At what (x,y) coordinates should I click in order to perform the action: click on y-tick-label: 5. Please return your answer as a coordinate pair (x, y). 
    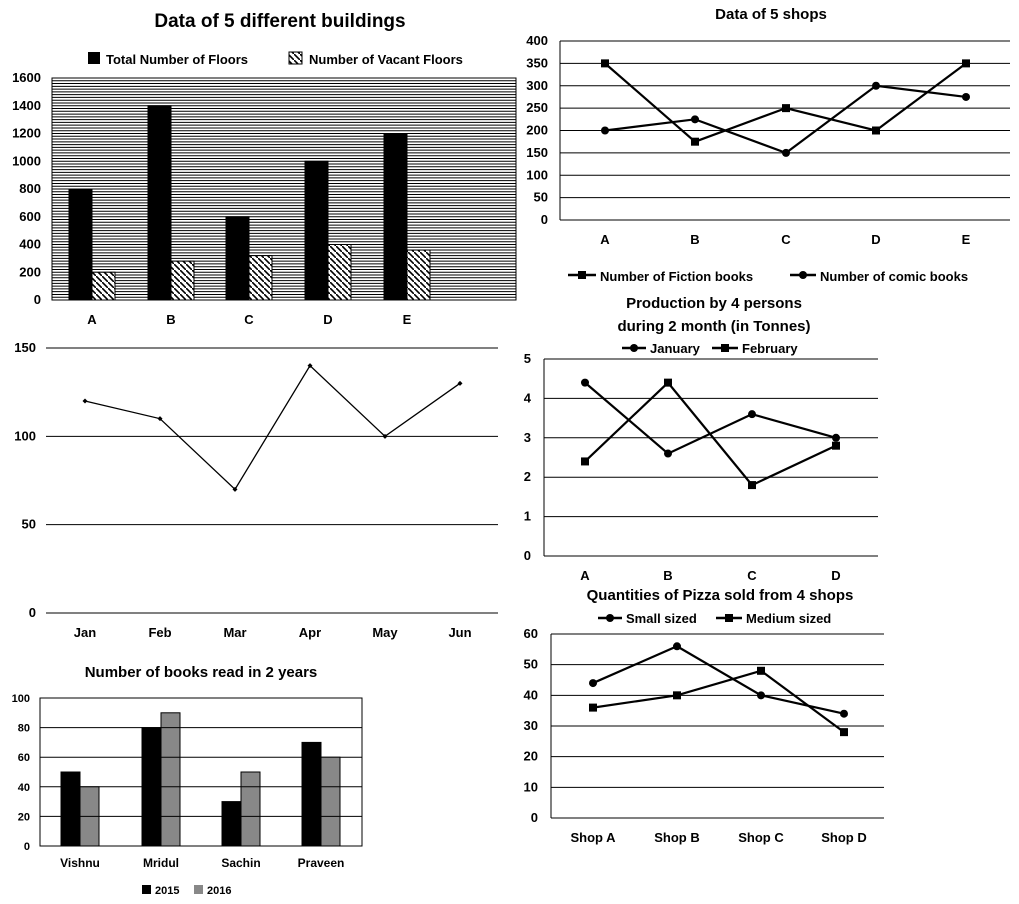
    Looking at the image, I should click on (527, 358).